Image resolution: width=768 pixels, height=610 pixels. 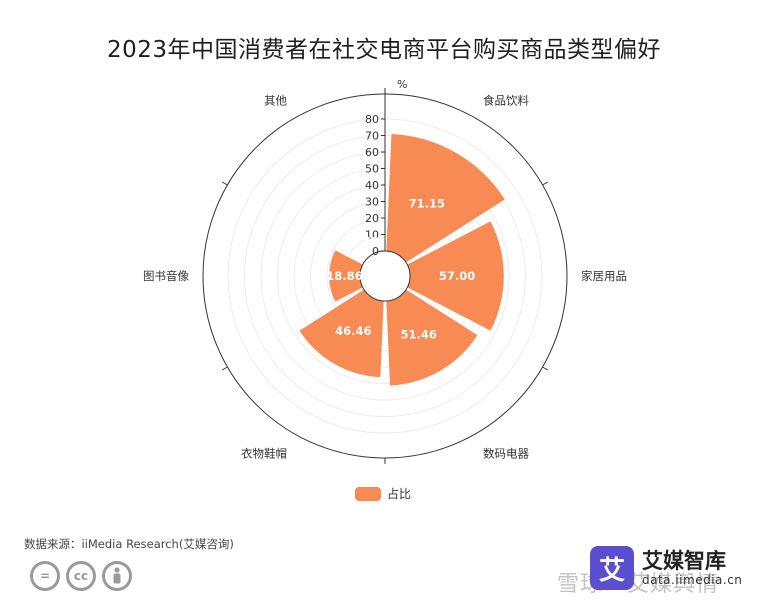 What do you see at coordinates (383, 493) in the screenshot?
I see `legend: 占比` at bounding box center [383, 493].